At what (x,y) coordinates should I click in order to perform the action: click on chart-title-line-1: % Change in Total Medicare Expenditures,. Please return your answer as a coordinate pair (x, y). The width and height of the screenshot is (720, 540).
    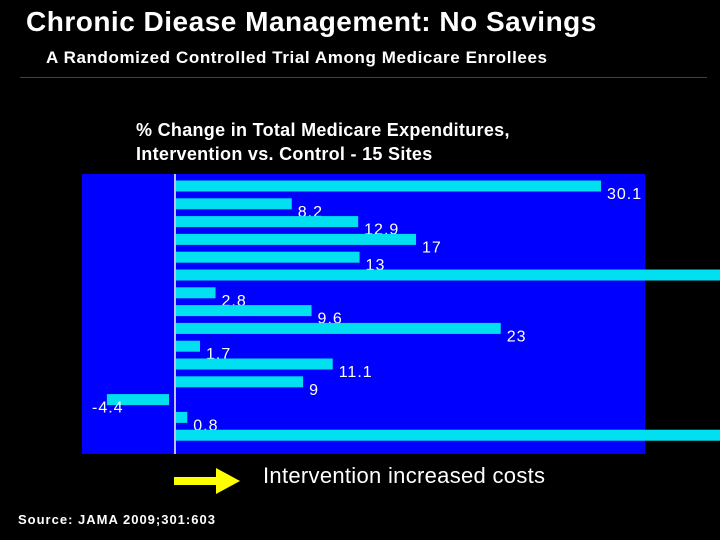
    Looking at the image, I should click on (323, 130).